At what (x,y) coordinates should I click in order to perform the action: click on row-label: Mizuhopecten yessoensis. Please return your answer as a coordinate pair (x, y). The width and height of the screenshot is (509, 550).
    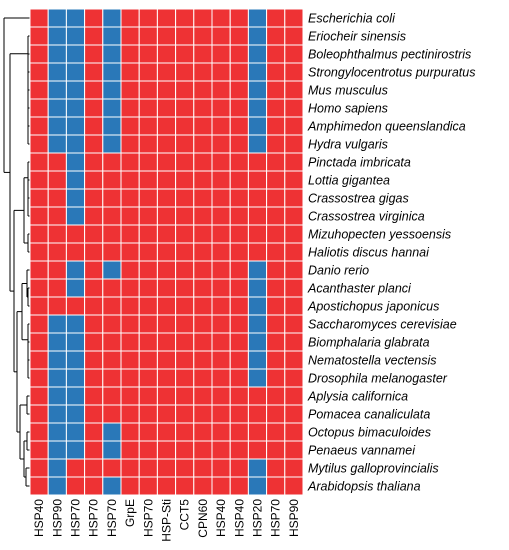
    Looking at the image, I should click on (379, 235).